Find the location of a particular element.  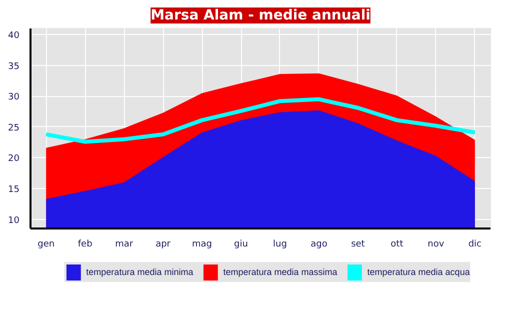

x-tick-label: giu is located at coordinates (241, 245).